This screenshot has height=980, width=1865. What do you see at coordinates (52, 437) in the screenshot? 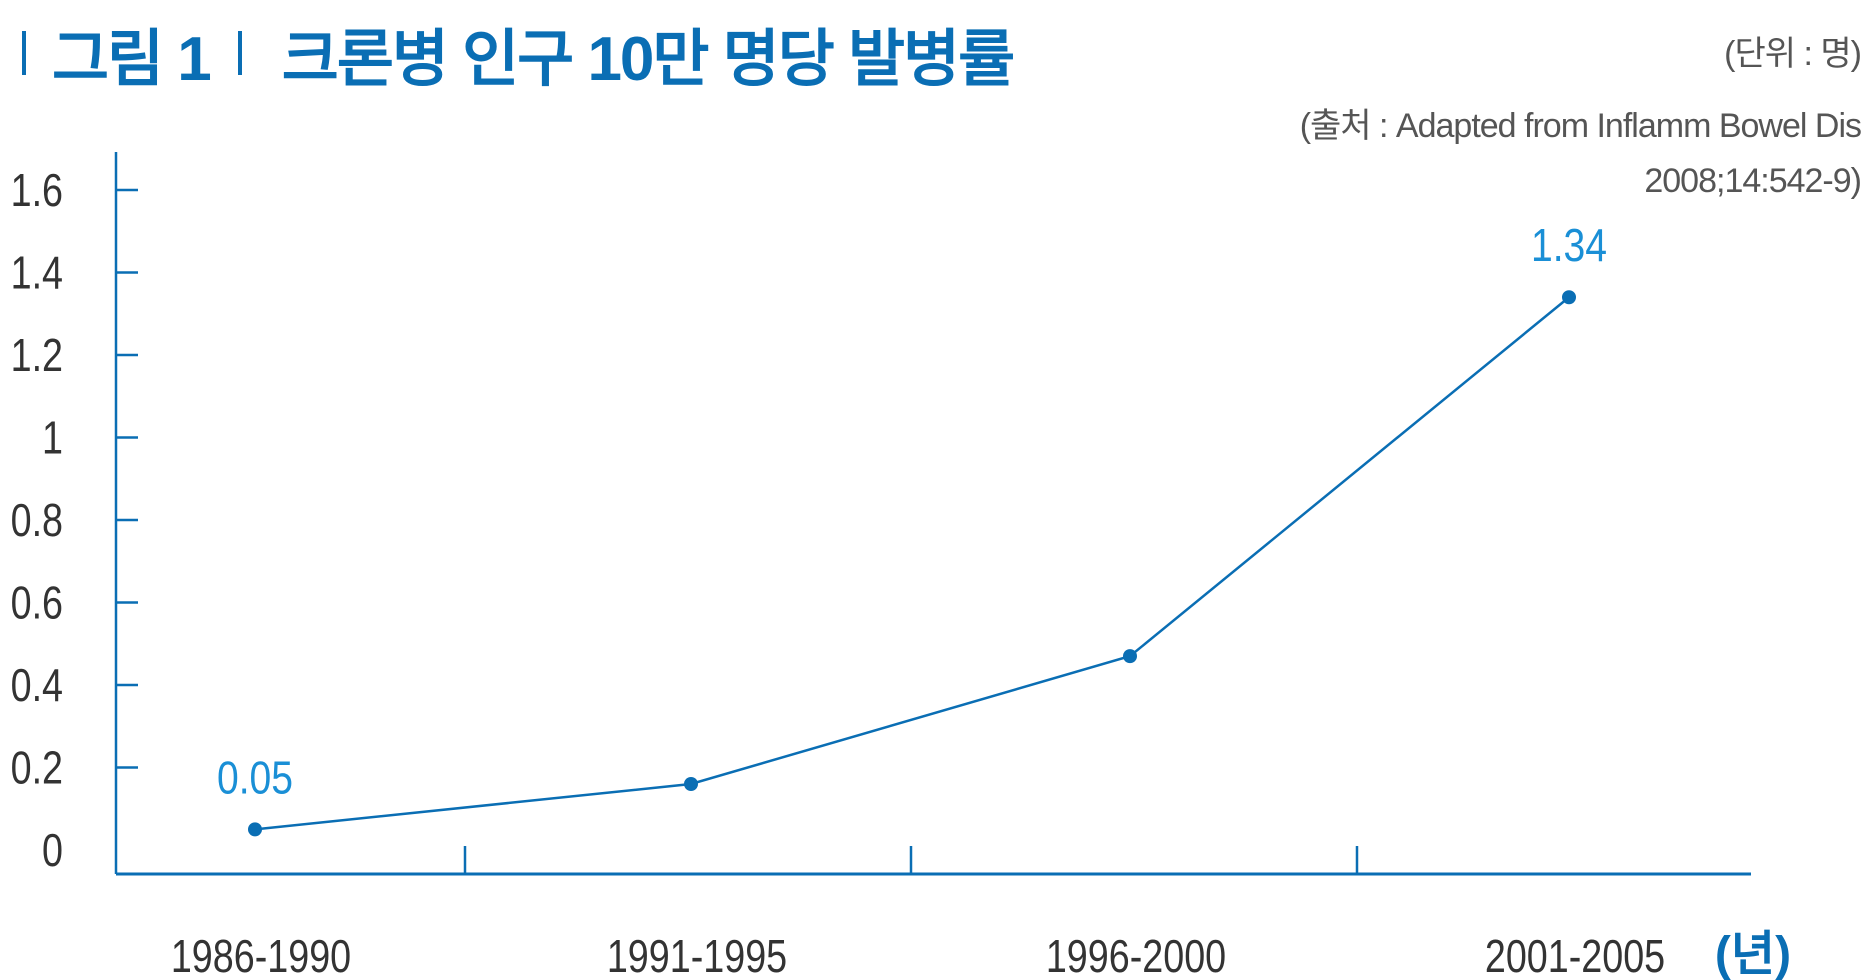
I see `y-tick-label: 1` at bounding box center [52, 437].